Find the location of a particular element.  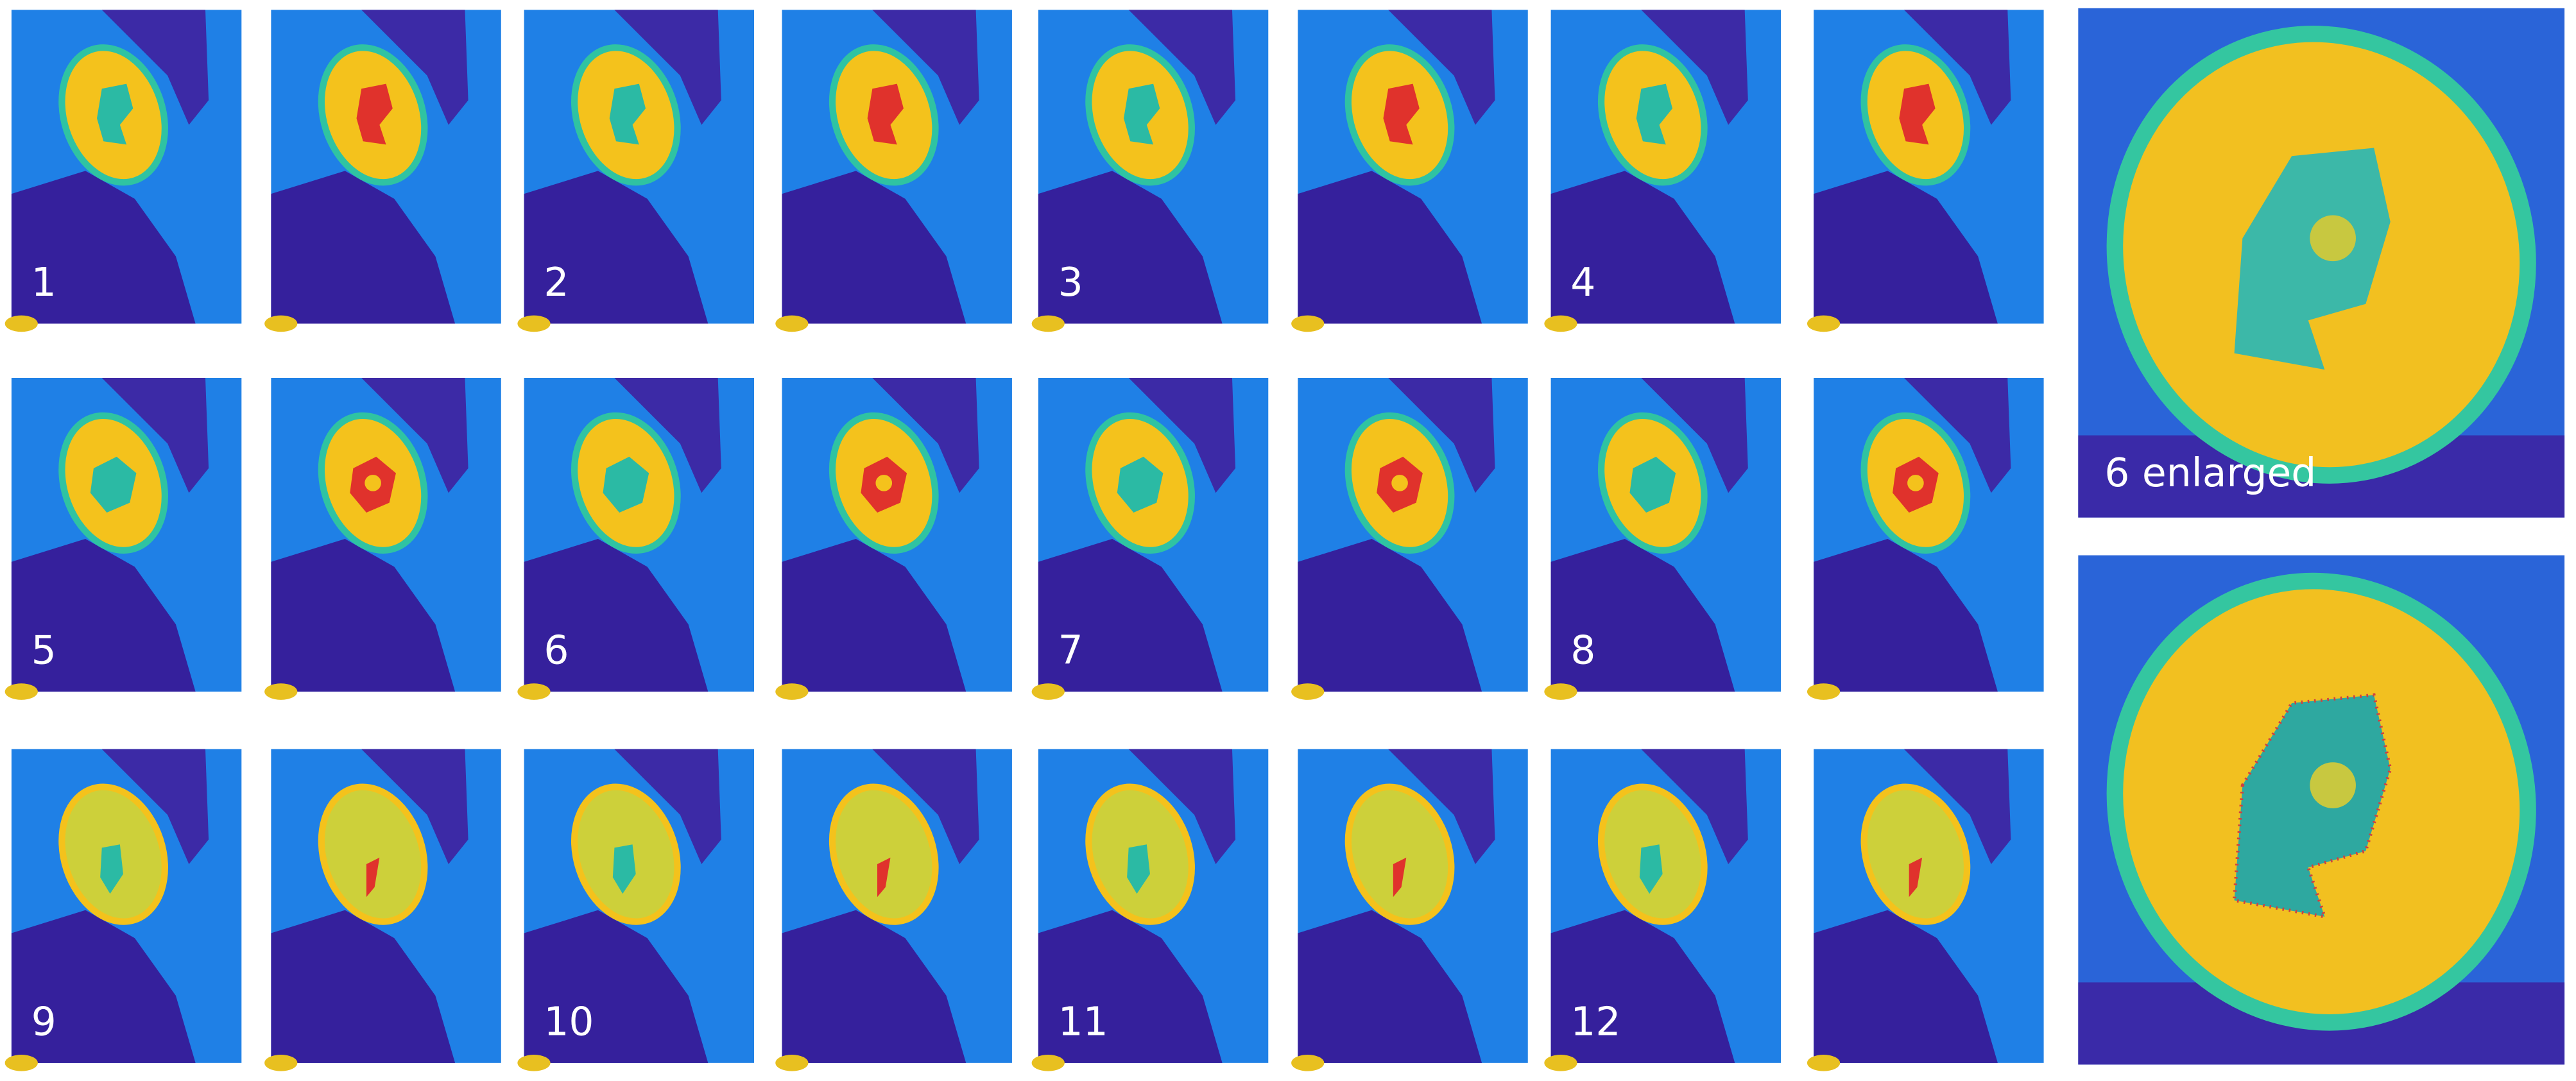

panel-label: 5 is located at coordinates (43, 651).